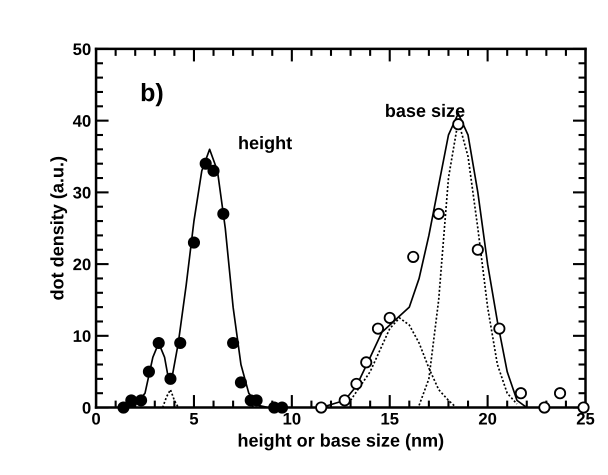  I want to click on x-tick-label: 0, so click(96, 418).